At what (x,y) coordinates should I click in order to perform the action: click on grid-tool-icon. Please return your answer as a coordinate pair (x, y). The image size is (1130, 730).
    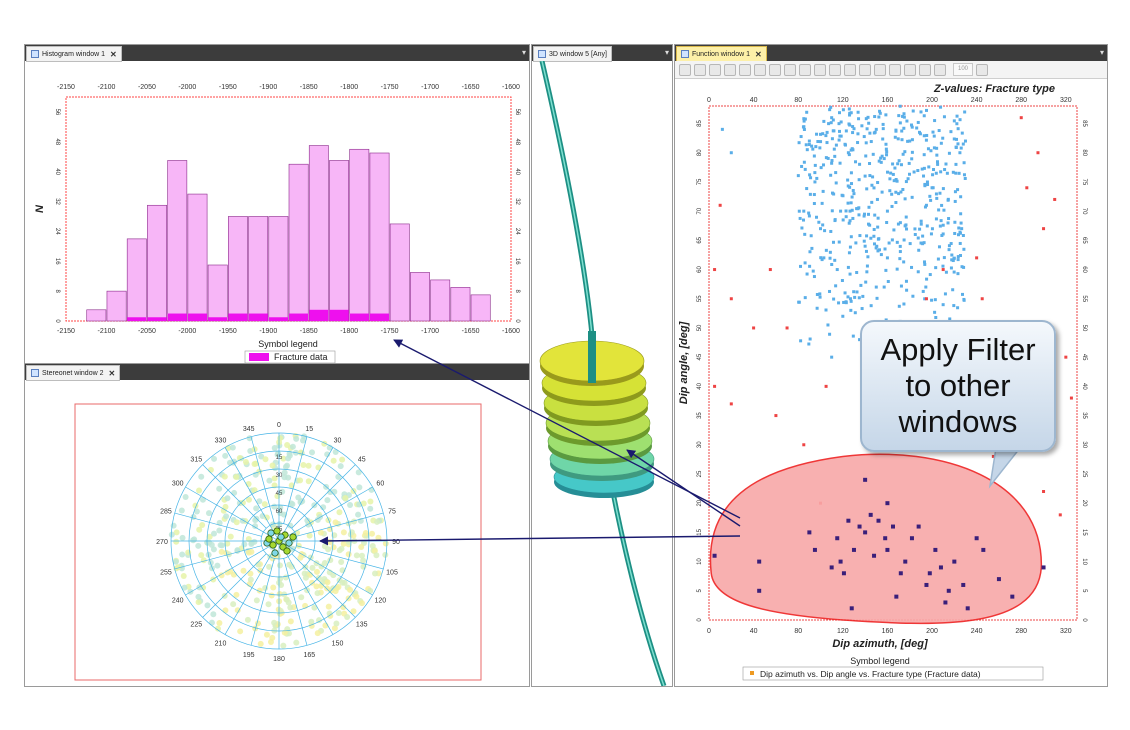
    Looking at the image, I should click on (730, 69).